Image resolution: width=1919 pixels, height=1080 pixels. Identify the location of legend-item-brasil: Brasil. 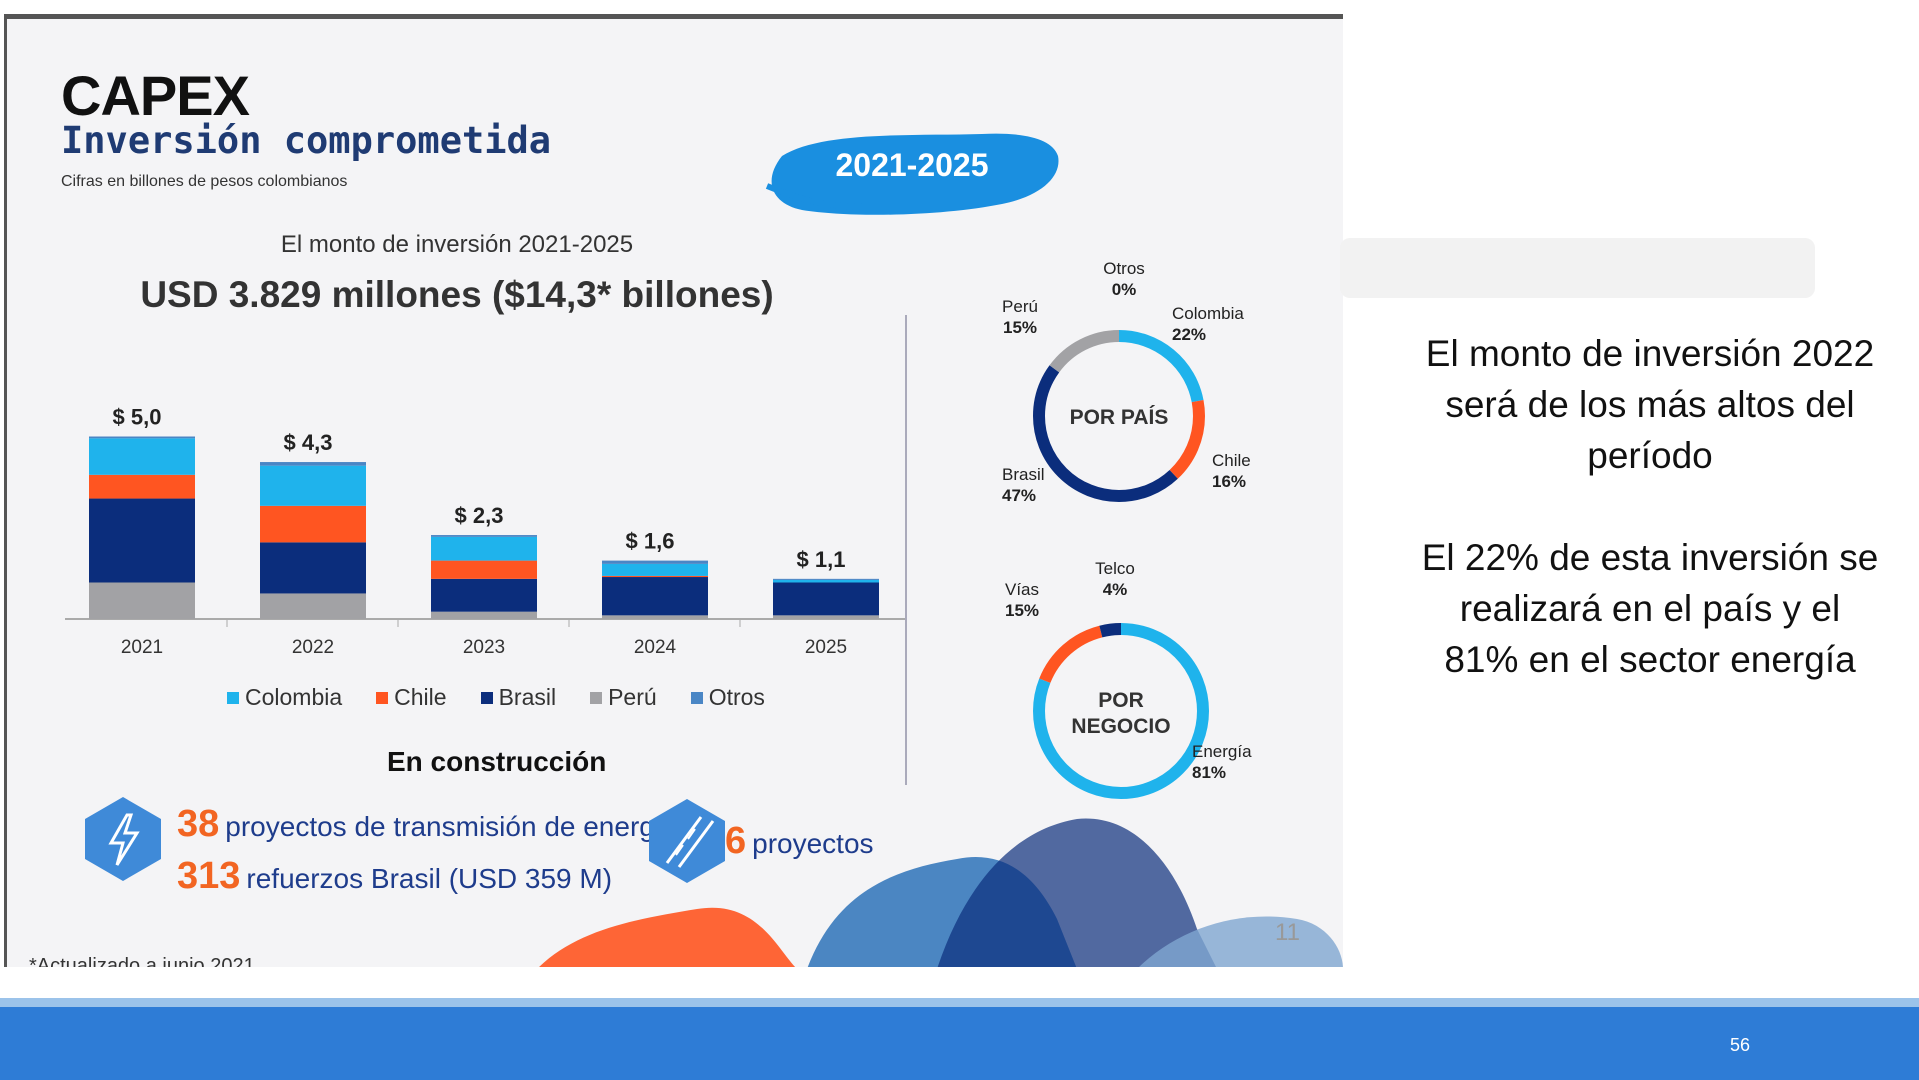
(518, 697).